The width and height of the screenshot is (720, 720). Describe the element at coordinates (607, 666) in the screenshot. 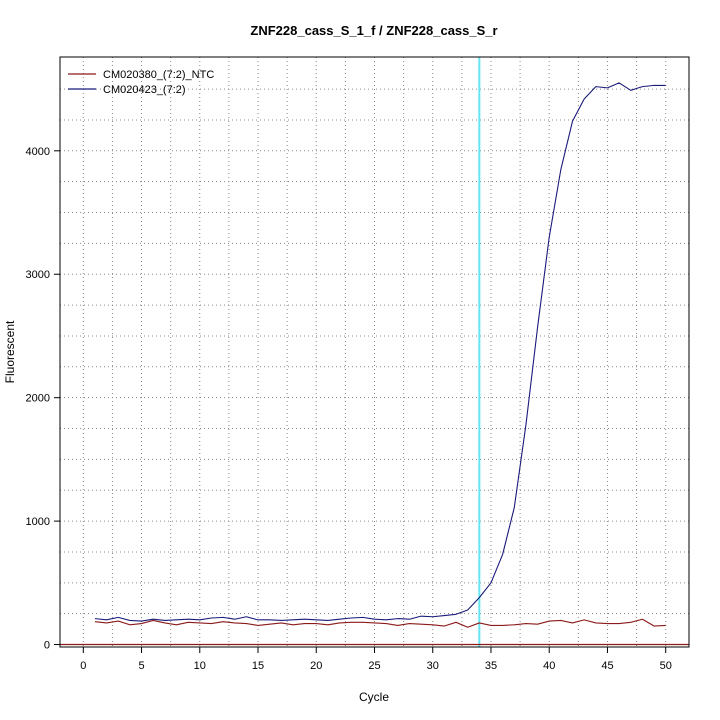

I see `x-tick-label: 45` at that location.